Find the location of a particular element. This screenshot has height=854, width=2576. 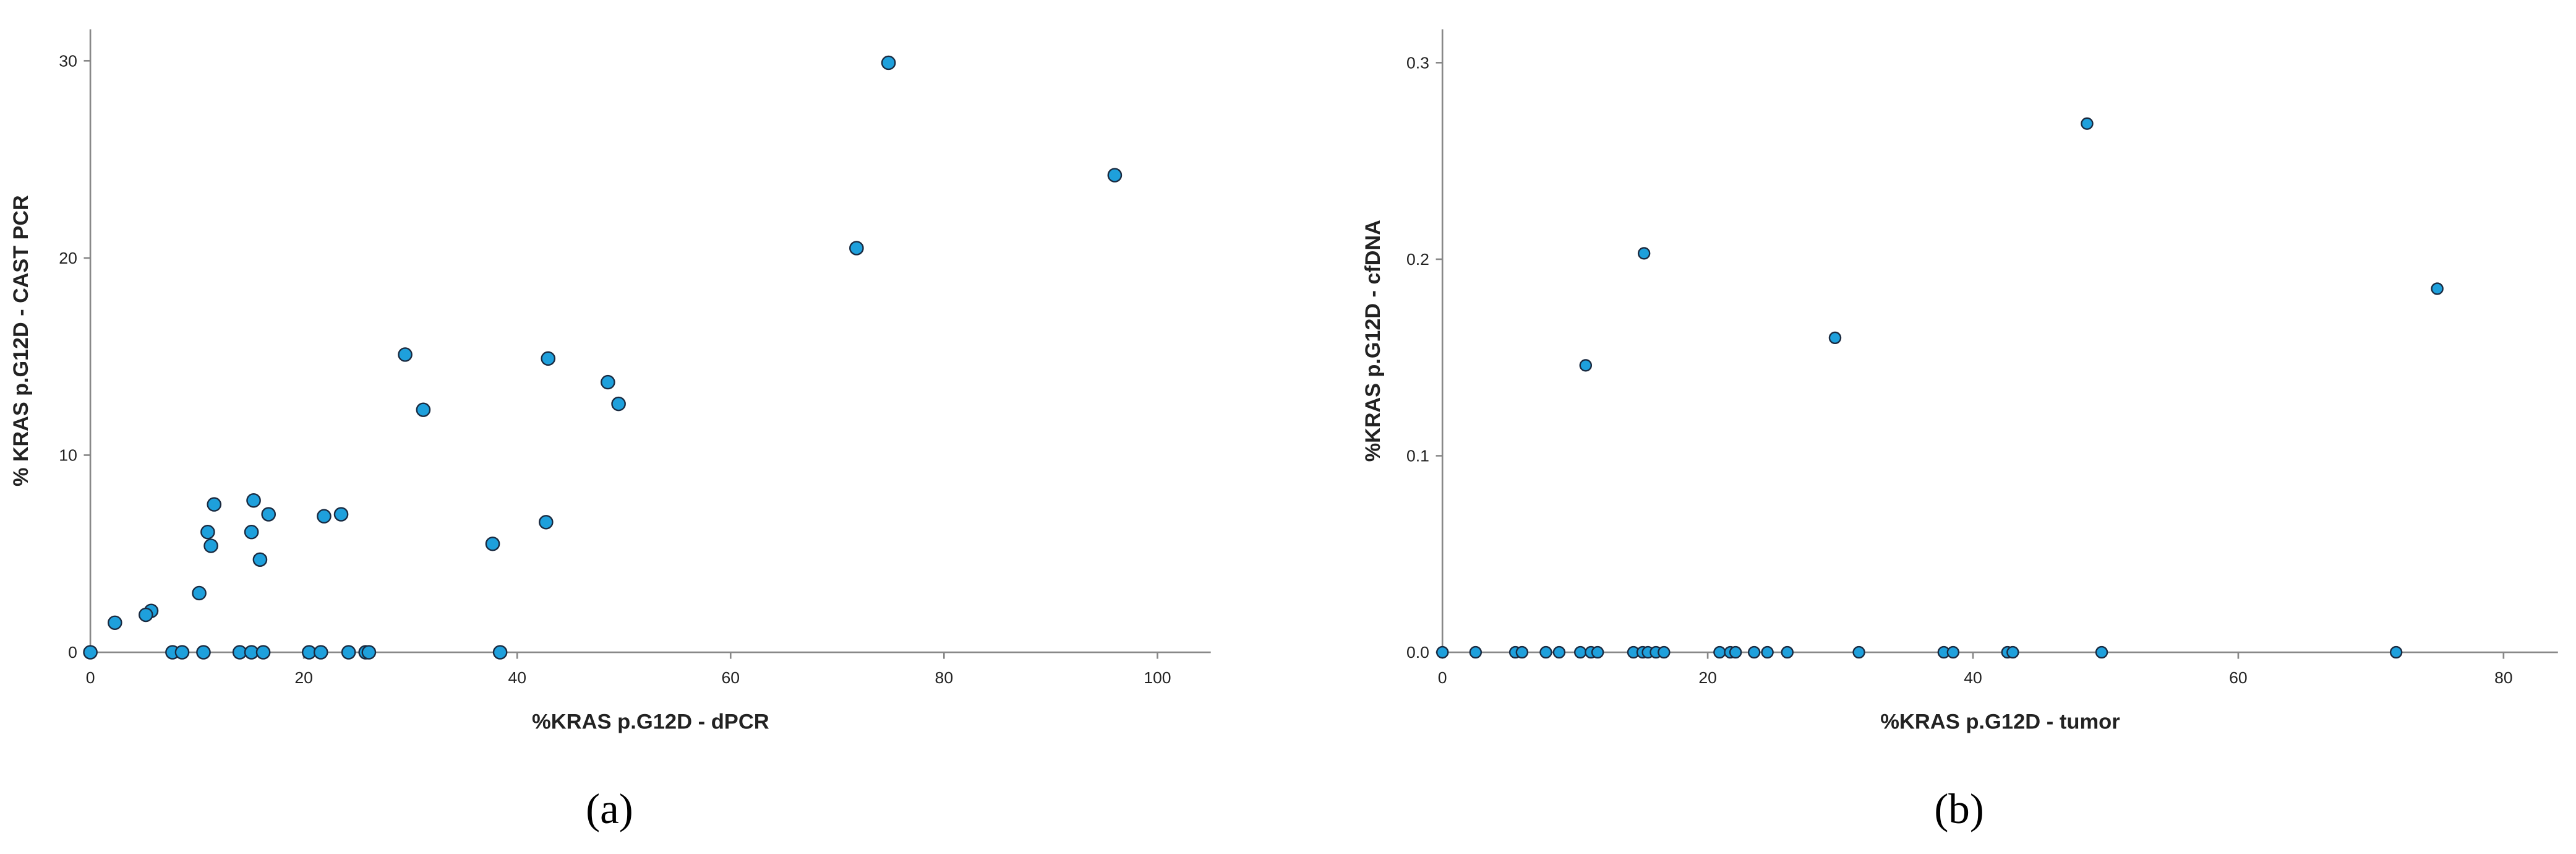

panel-label: (a) is located at coordinates (609, 809).